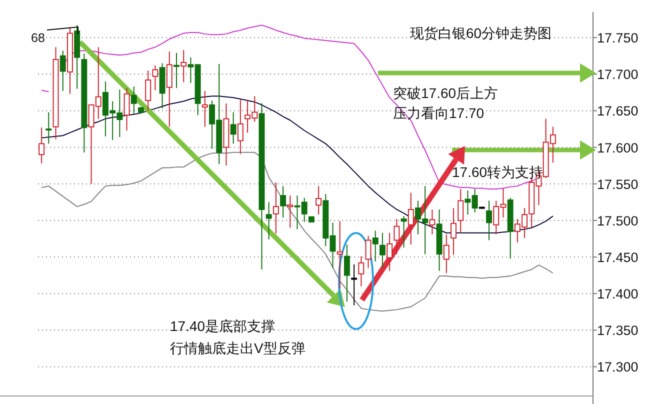  Describe the element at coordinates (617, 111) in the screenshot. I see `y-tick-label: 17.650` at that location.